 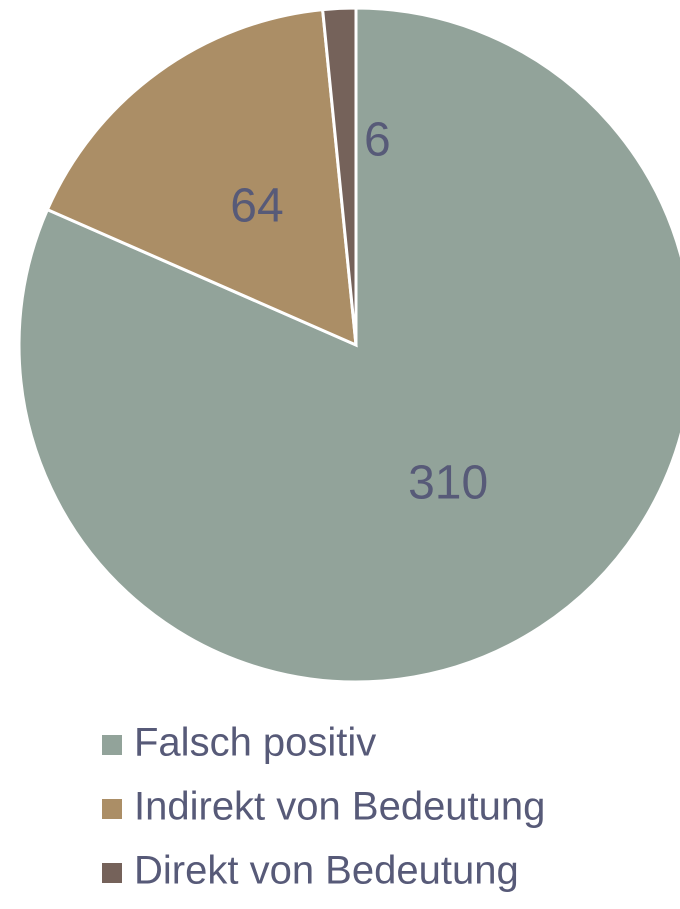 What do you see at coordinates (339, 176) in the screenshot?
I see `pie-slice` at bounding box center [339, 176].